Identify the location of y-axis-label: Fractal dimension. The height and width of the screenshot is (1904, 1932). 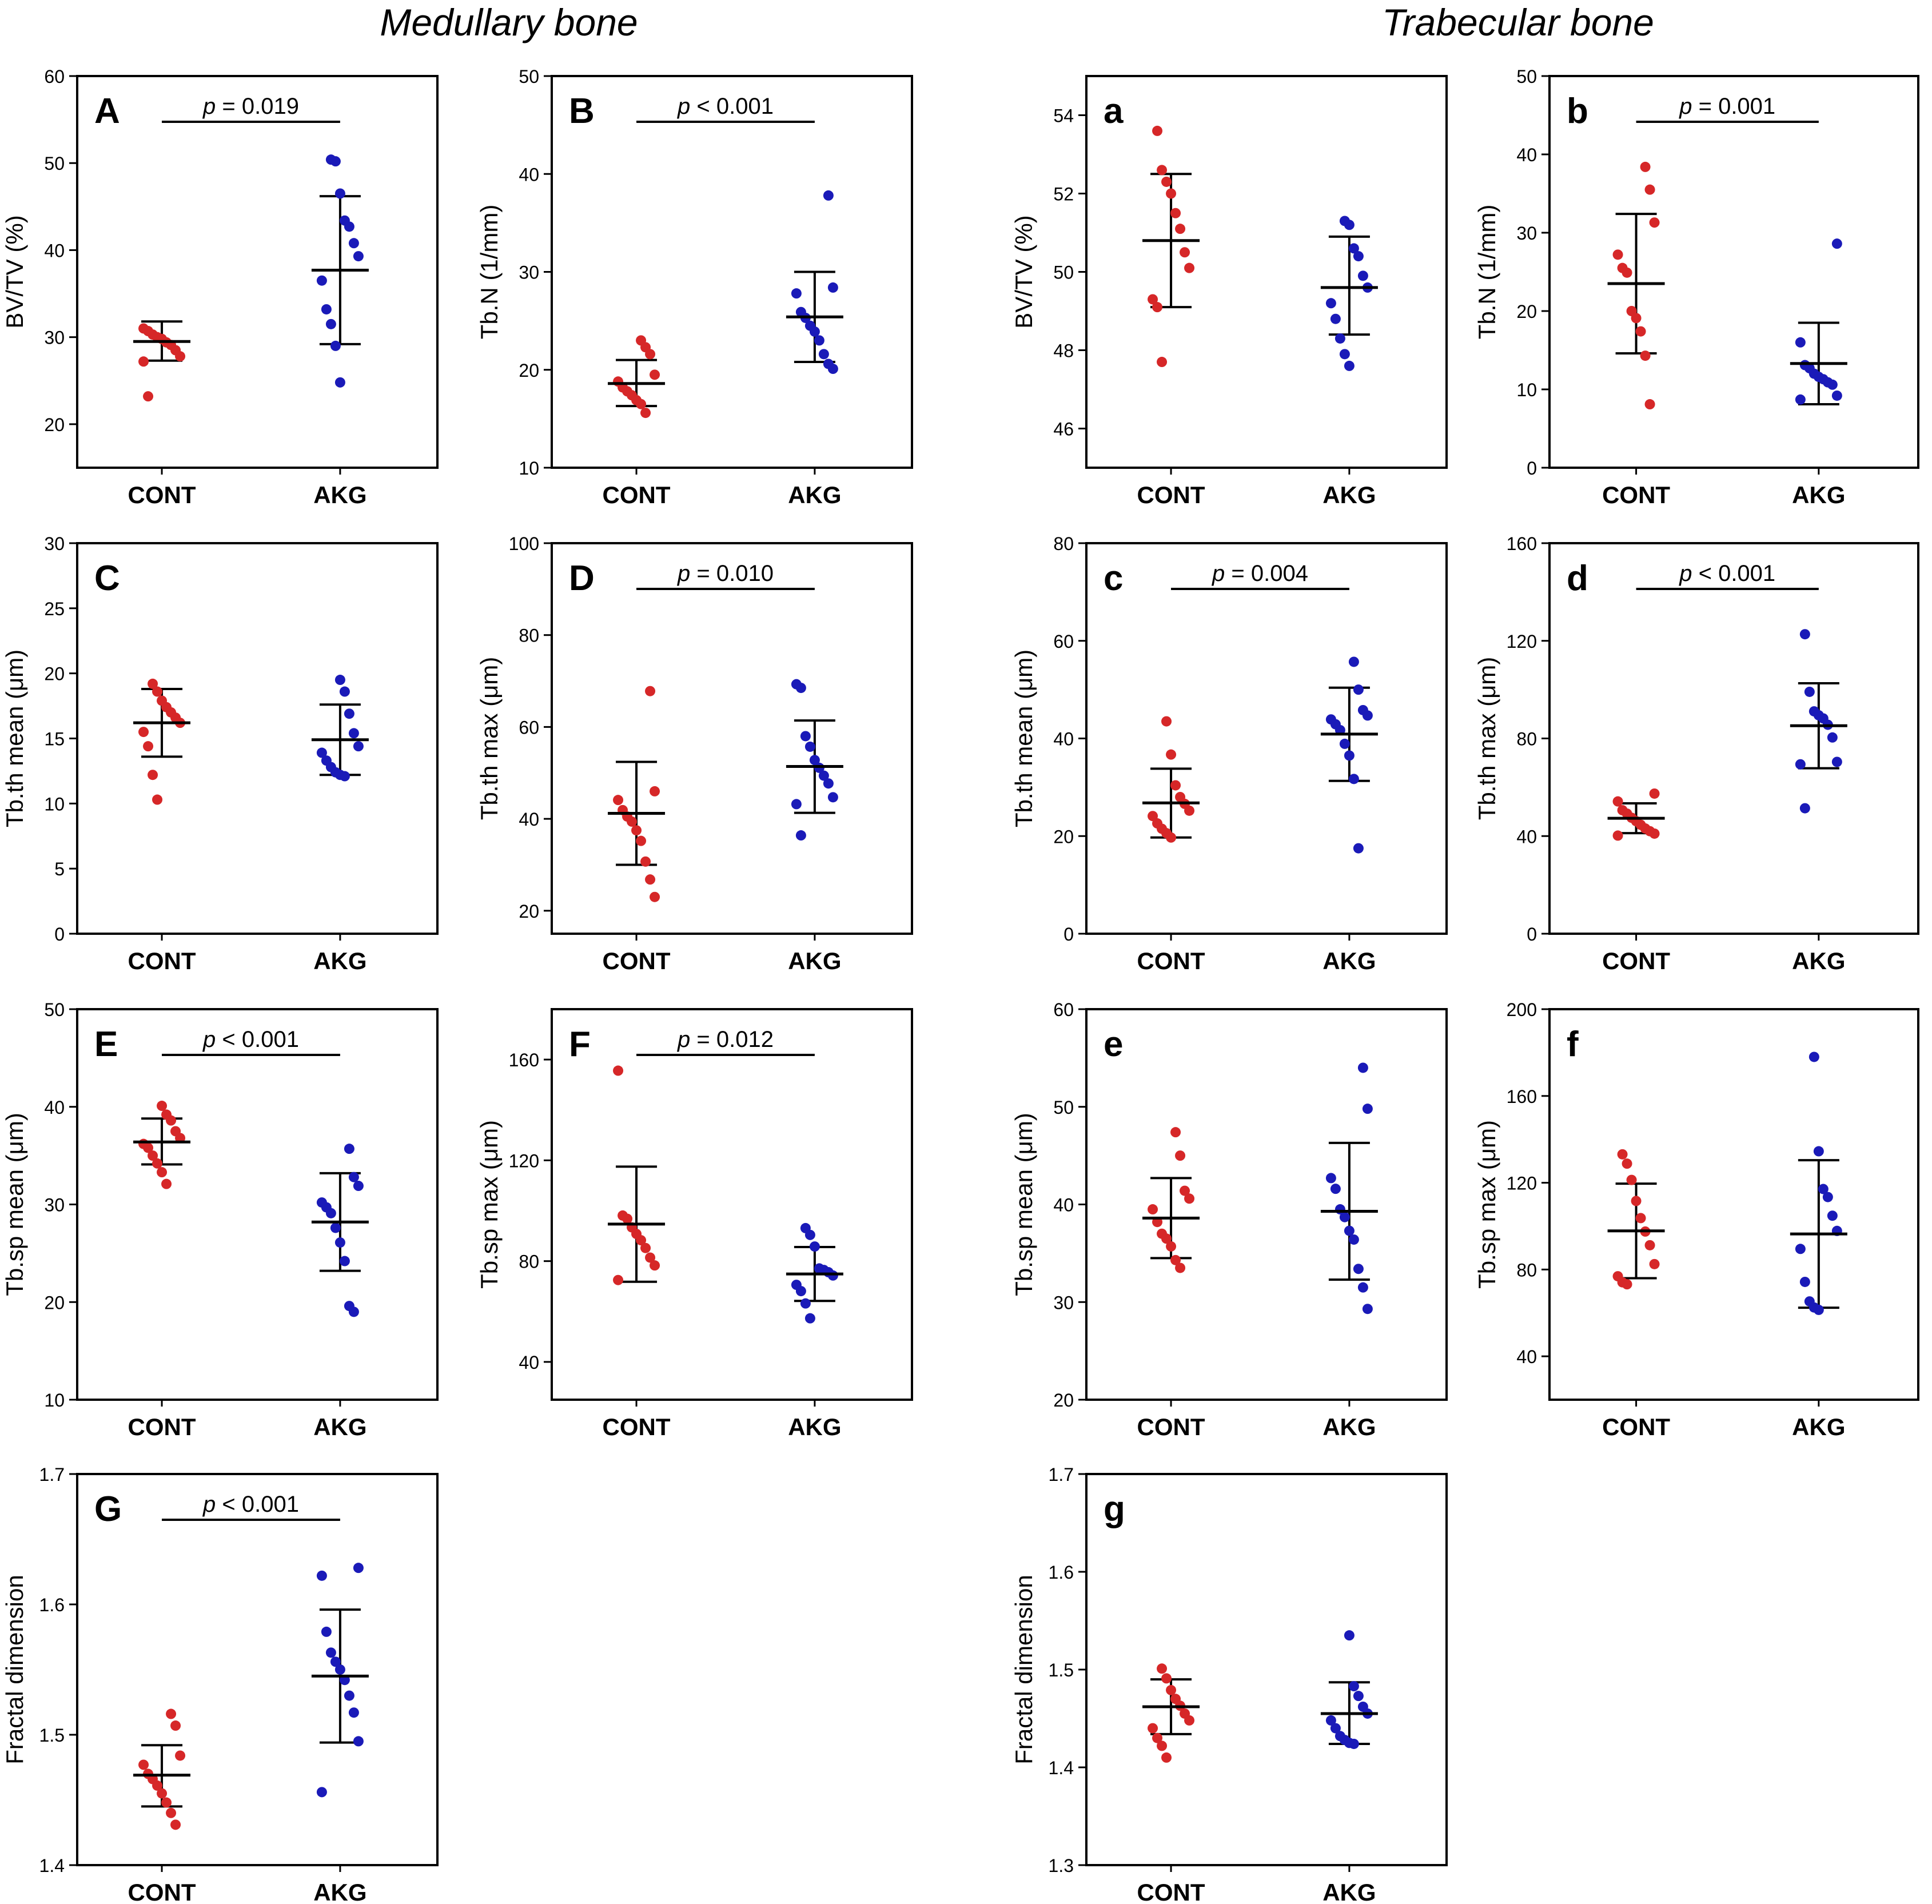
(1024, 1669).